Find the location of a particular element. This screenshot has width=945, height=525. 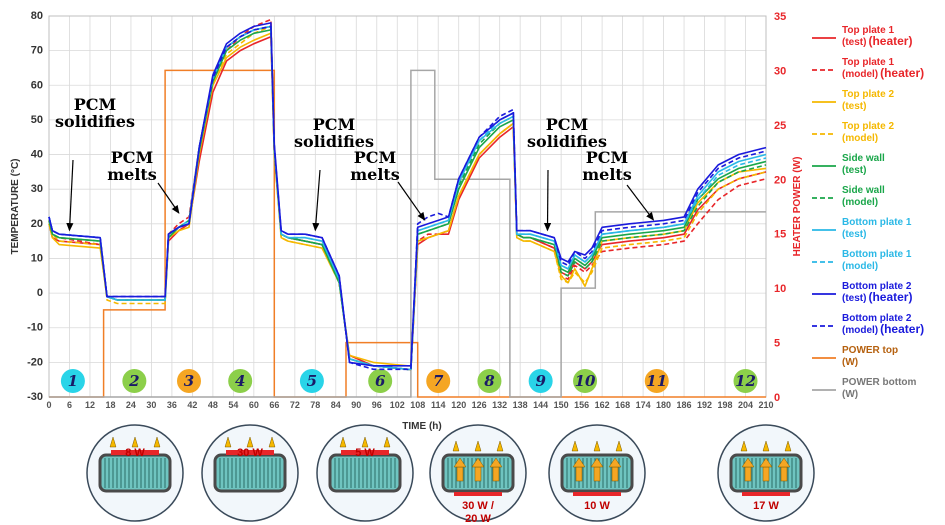

x-tick-label: 6 is located at coordinates (69, 405).